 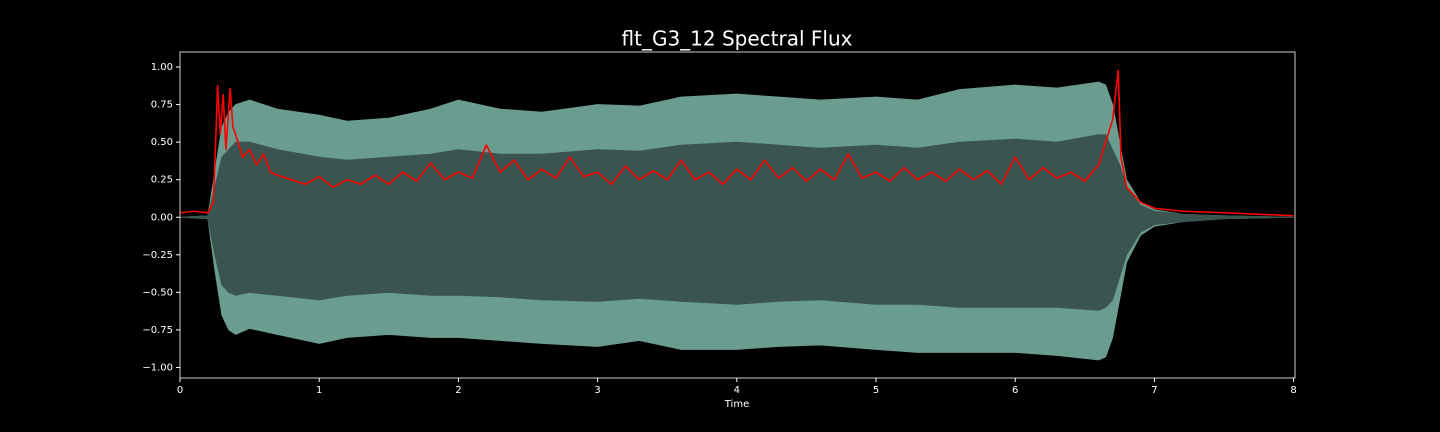 What do you see at coordinates (1293, 390) in the screenshot?
I see `x-tick-label: 8` at bounding box center [1293, 390].